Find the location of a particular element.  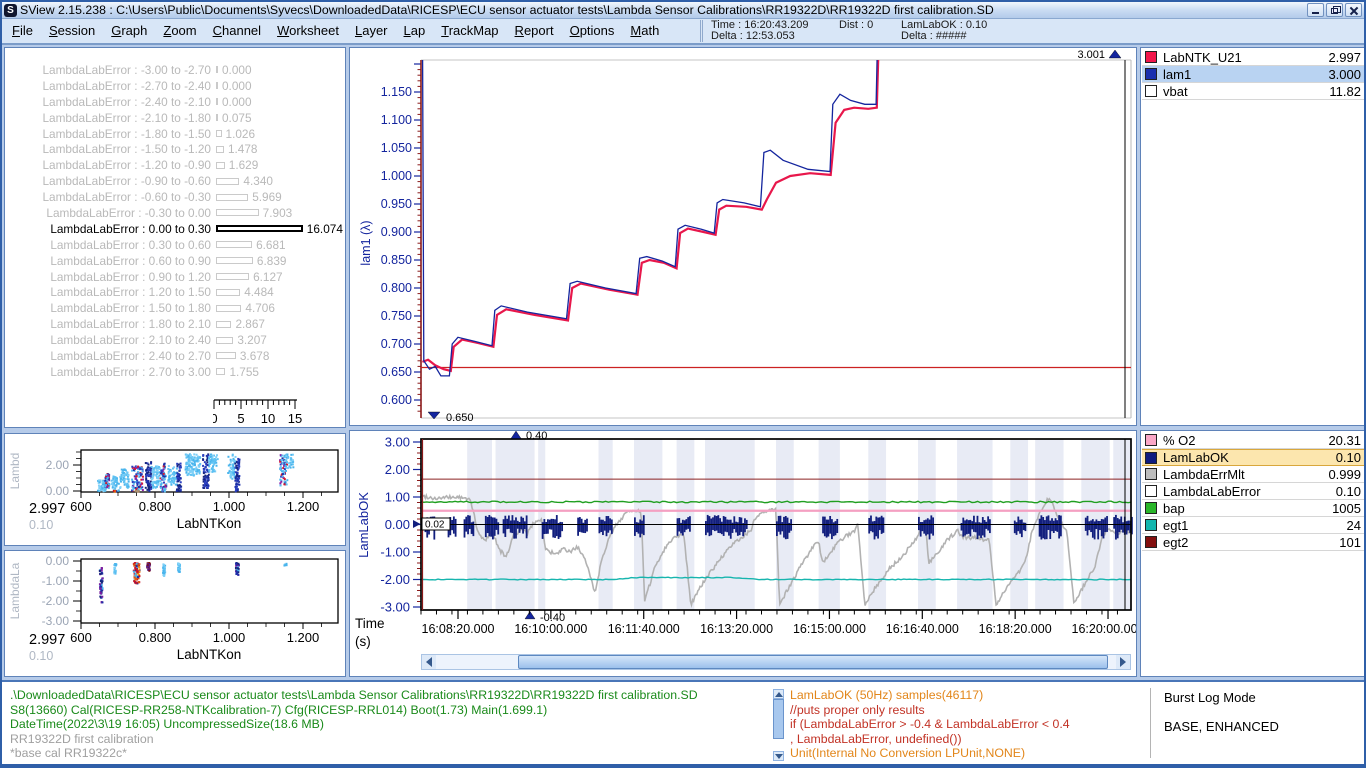

histogram-row-label: LambdaLabError : 2.70 to 3.00 is located at coordinates (130, 371).